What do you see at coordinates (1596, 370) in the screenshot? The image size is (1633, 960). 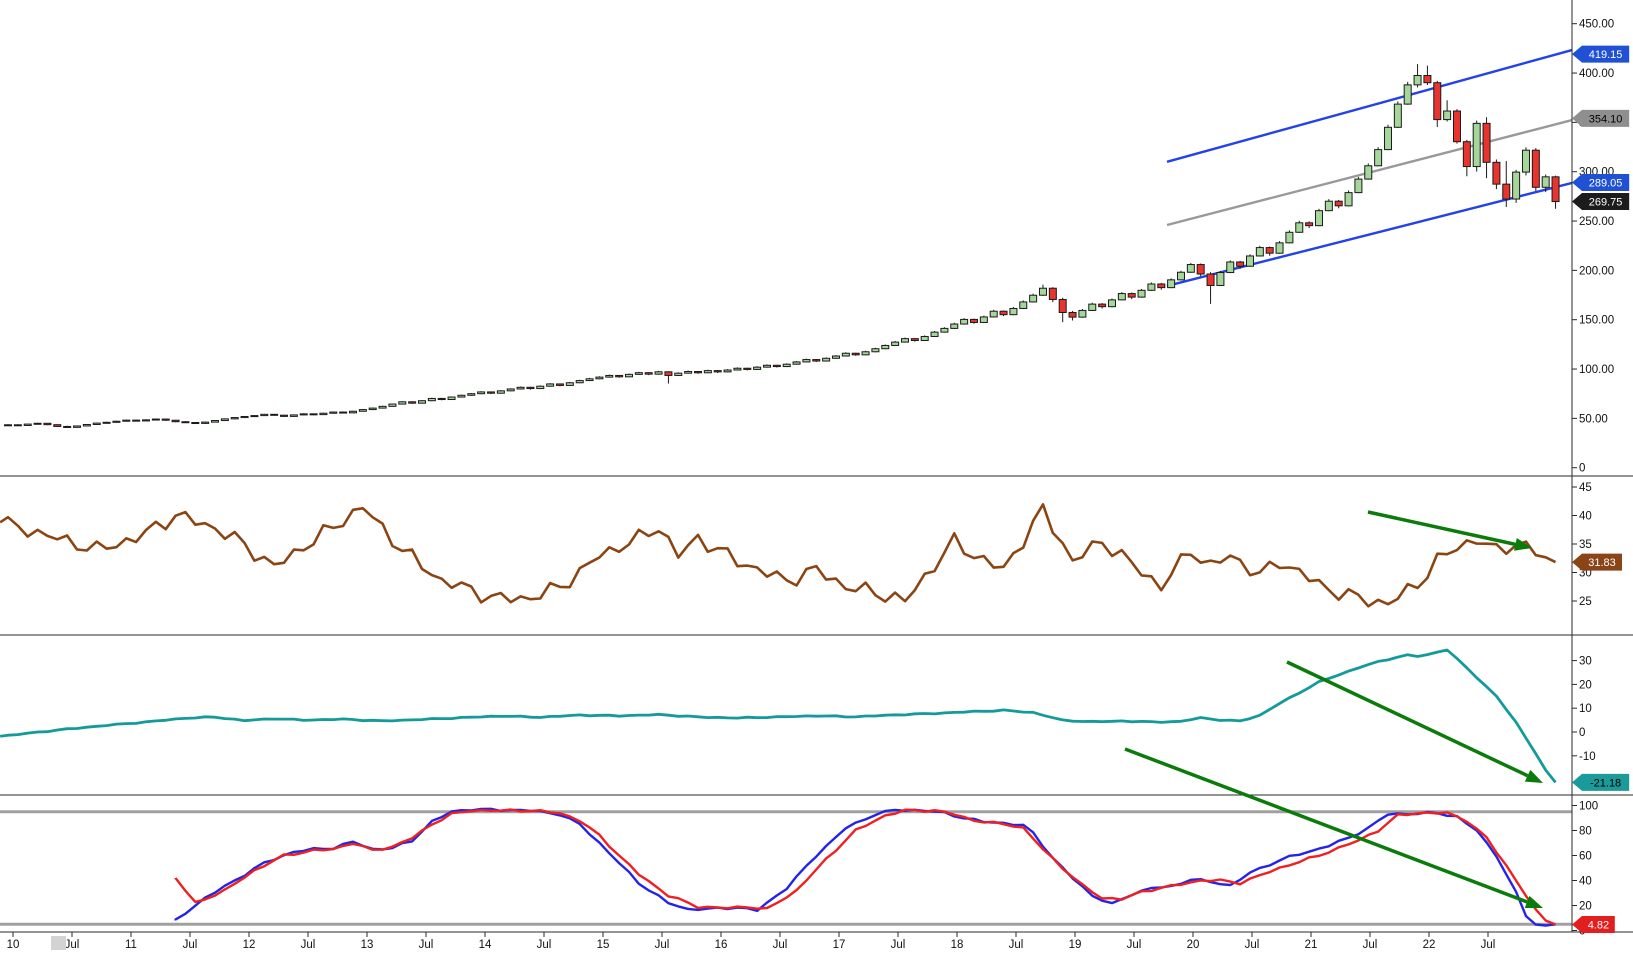 I see `price-tick-label: 100.00` at bounding box center [1596, 370].